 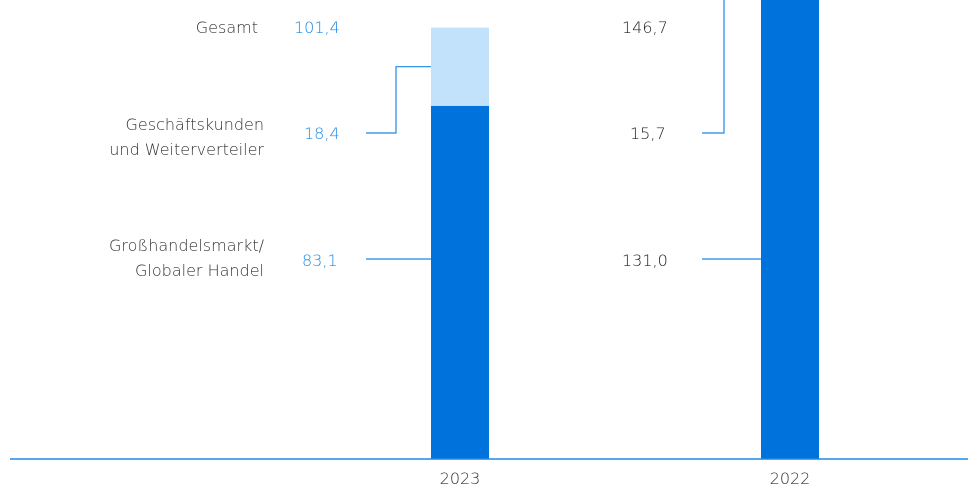 I want to click on legend-label-seg1-line1: Großhandelsmarkt/, so click(x=187, y=245).